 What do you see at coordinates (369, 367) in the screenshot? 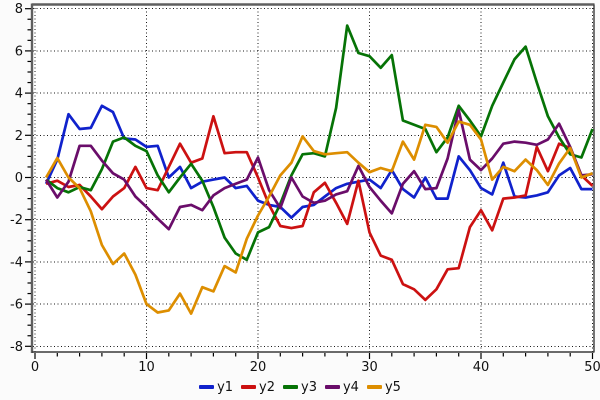
I see `x-axis-tick-label: 30` at bounding box center [369, 367].